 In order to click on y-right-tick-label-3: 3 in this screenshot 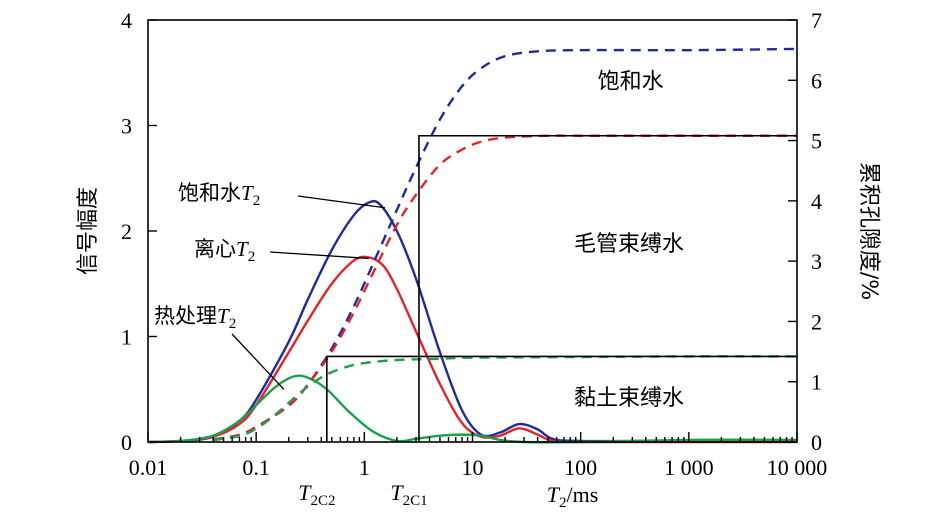, I will do `click(816, 261)`.